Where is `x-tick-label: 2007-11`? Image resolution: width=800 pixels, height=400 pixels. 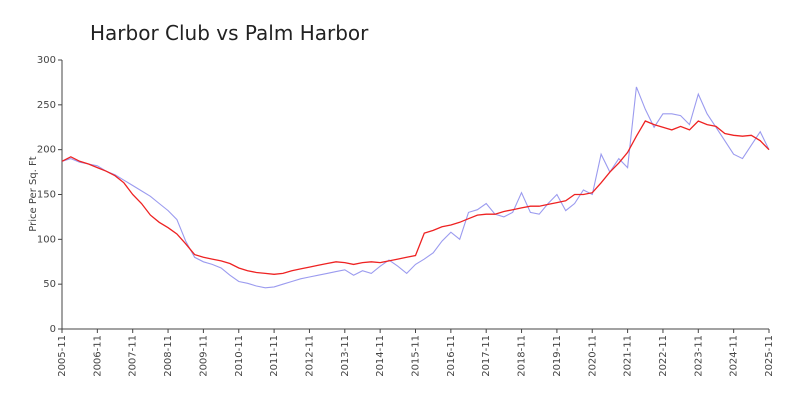 x-tick-label: 2007-11 is located at coordinates (133, 356).